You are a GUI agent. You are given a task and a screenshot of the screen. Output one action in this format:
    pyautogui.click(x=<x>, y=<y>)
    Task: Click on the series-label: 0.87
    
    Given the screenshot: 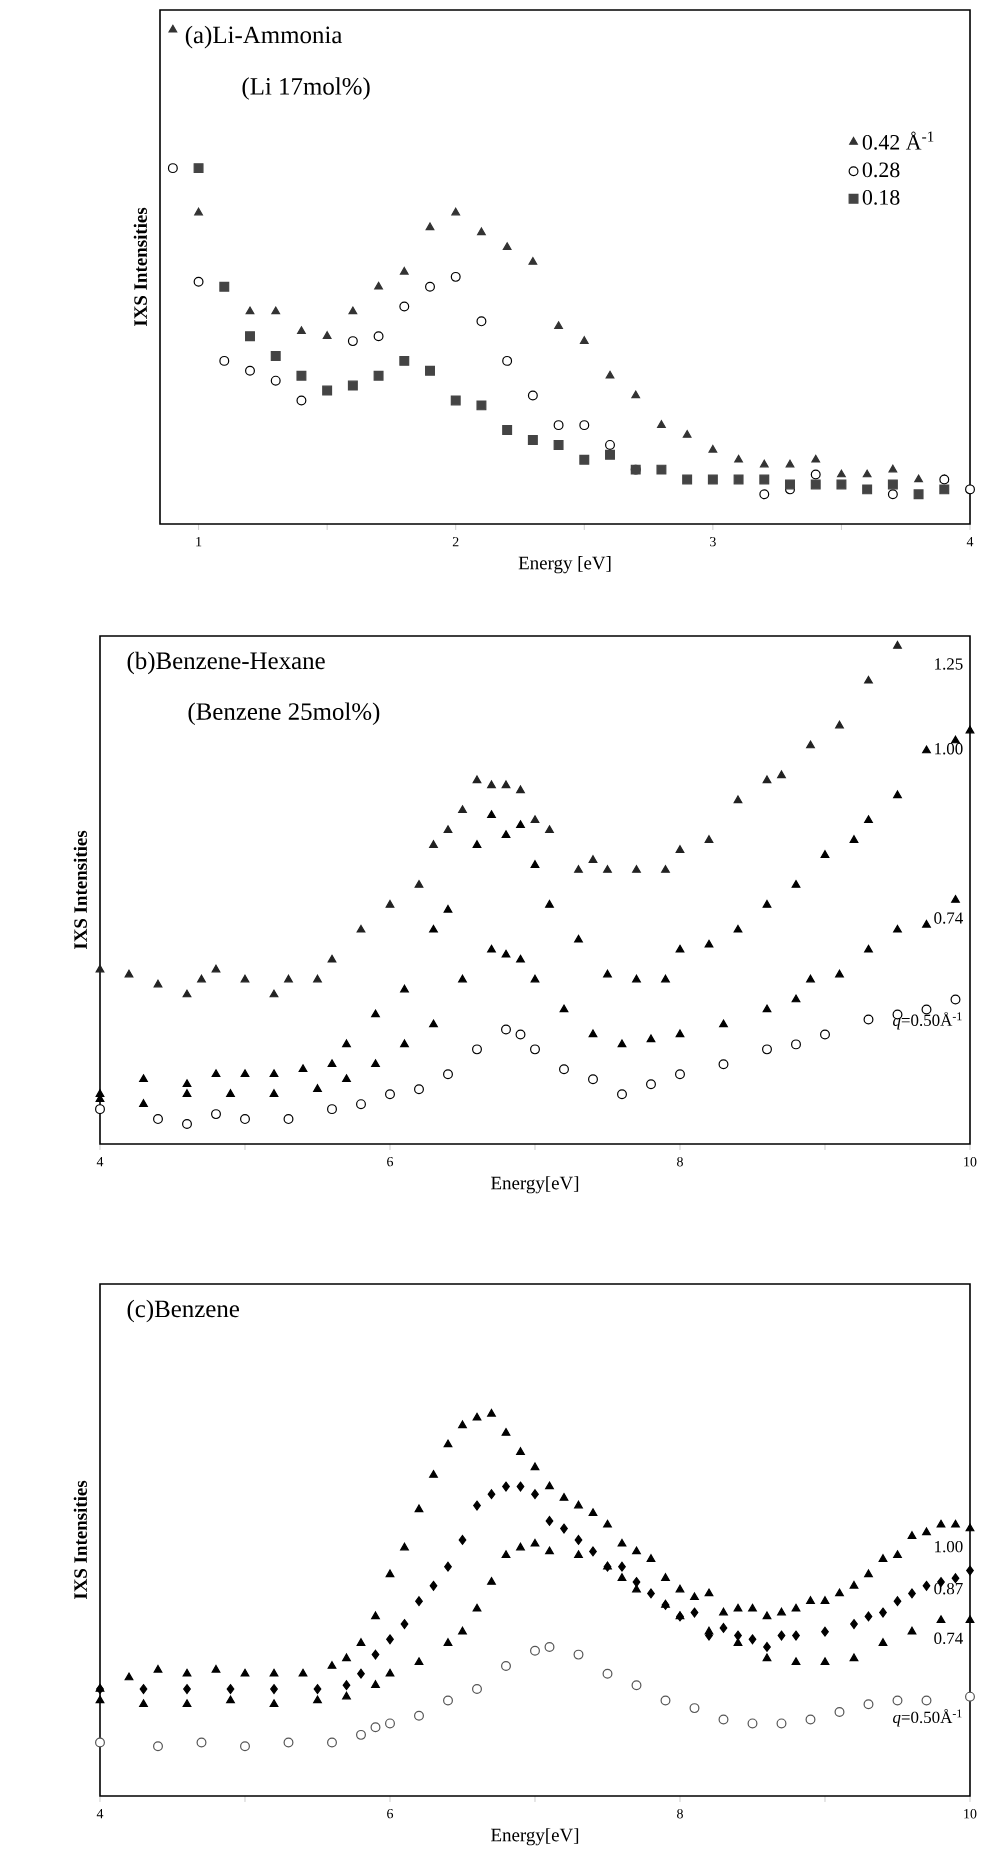 What is the action you would take?
    pyautogui.click(x=948, y=1588)
    